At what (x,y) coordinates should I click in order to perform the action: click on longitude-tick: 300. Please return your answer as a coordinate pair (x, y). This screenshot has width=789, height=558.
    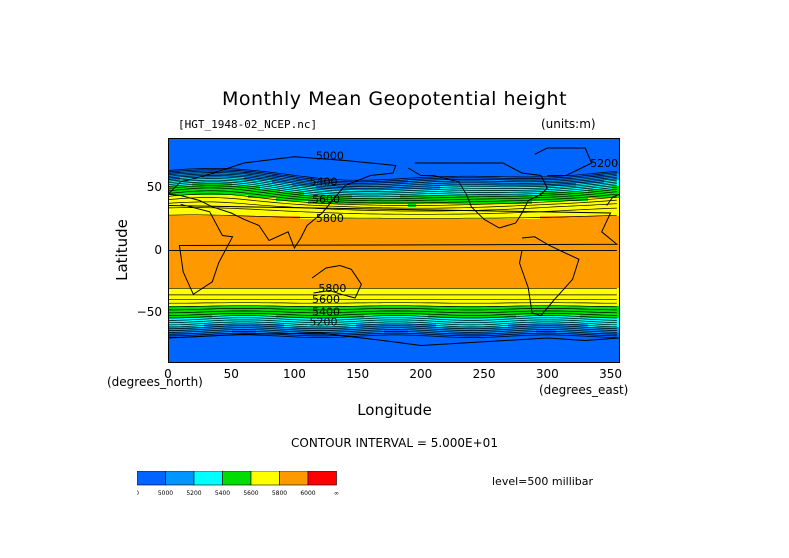
    Looking at the image, I should click on (547, 374).